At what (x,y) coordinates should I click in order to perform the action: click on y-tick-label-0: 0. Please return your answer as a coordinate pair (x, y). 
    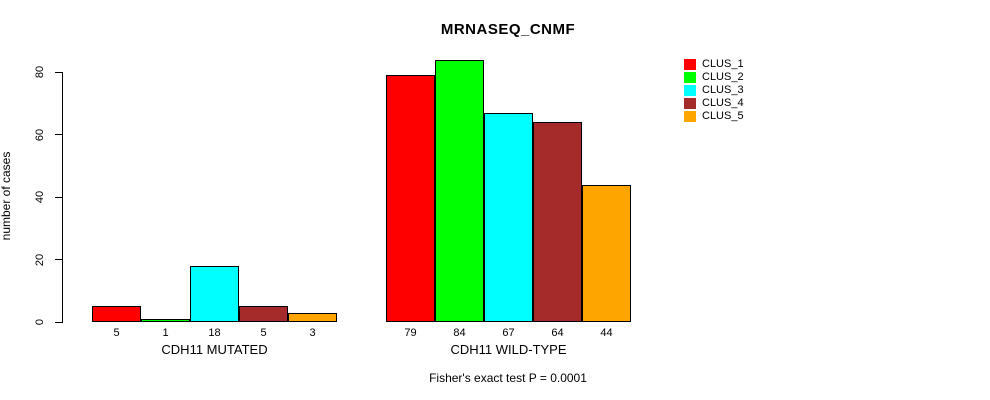
    Looking at the image, I should click on (40, 322).